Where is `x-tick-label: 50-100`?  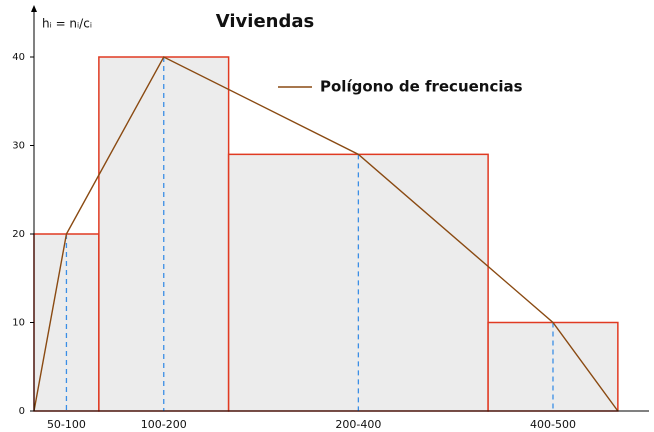 x-tick-label: 50-100 is located at coordinates (66, 424).